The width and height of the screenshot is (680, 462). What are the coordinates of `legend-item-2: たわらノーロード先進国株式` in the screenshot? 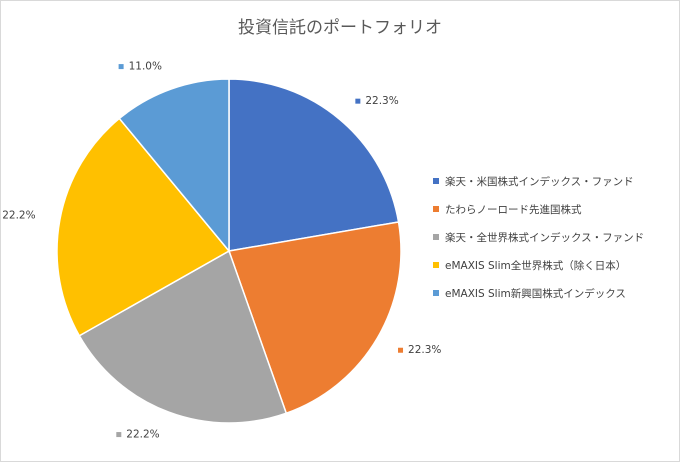 It's located at (538, 209).